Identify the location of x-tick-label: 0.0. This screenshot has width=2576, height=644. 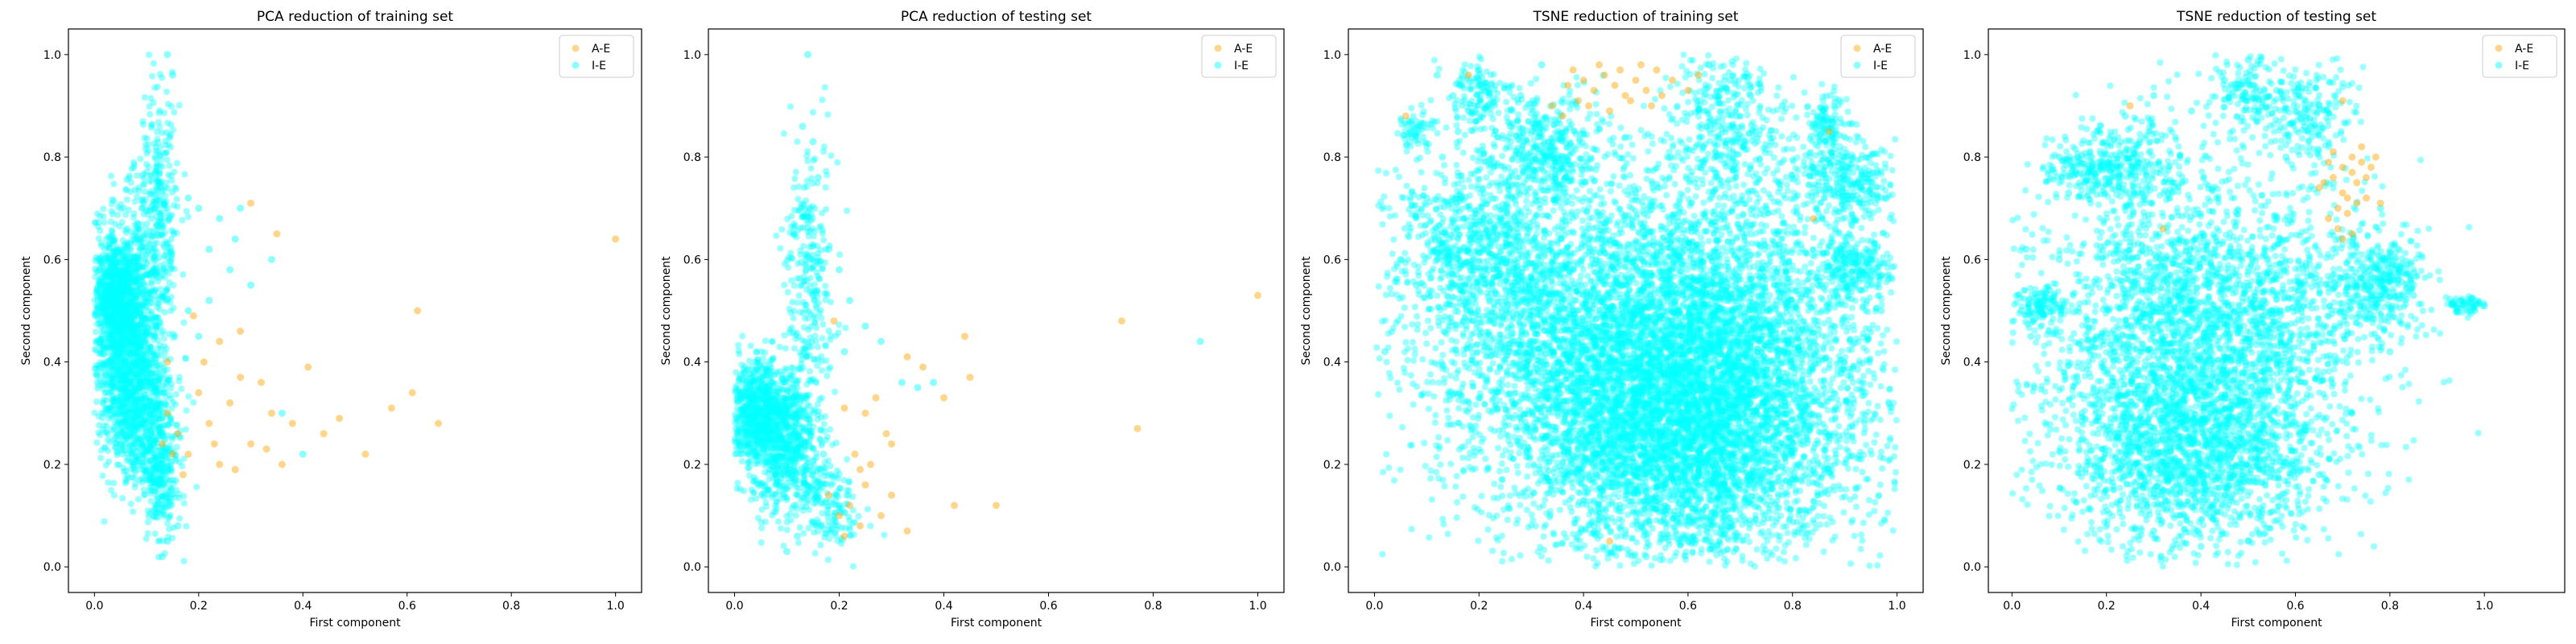
(2012, 606).